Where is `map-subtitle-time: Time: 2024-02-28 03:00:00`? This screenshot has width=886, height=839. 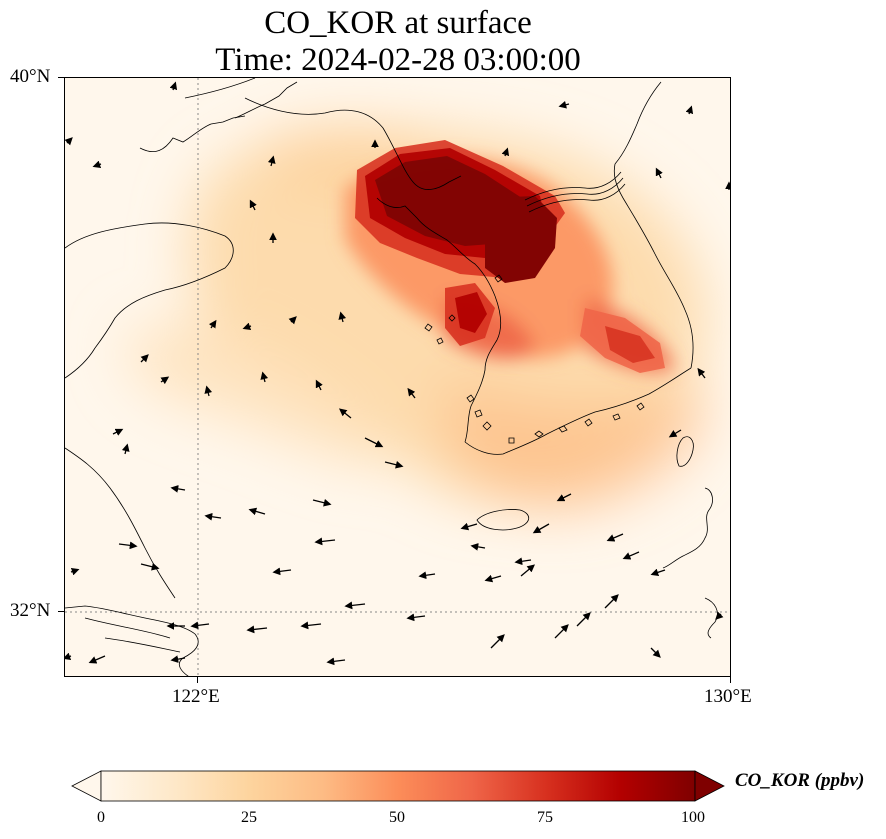 map-subtitle-time: Time: 2024-02-28 03:00:00 is located at coordinates (398, 60).